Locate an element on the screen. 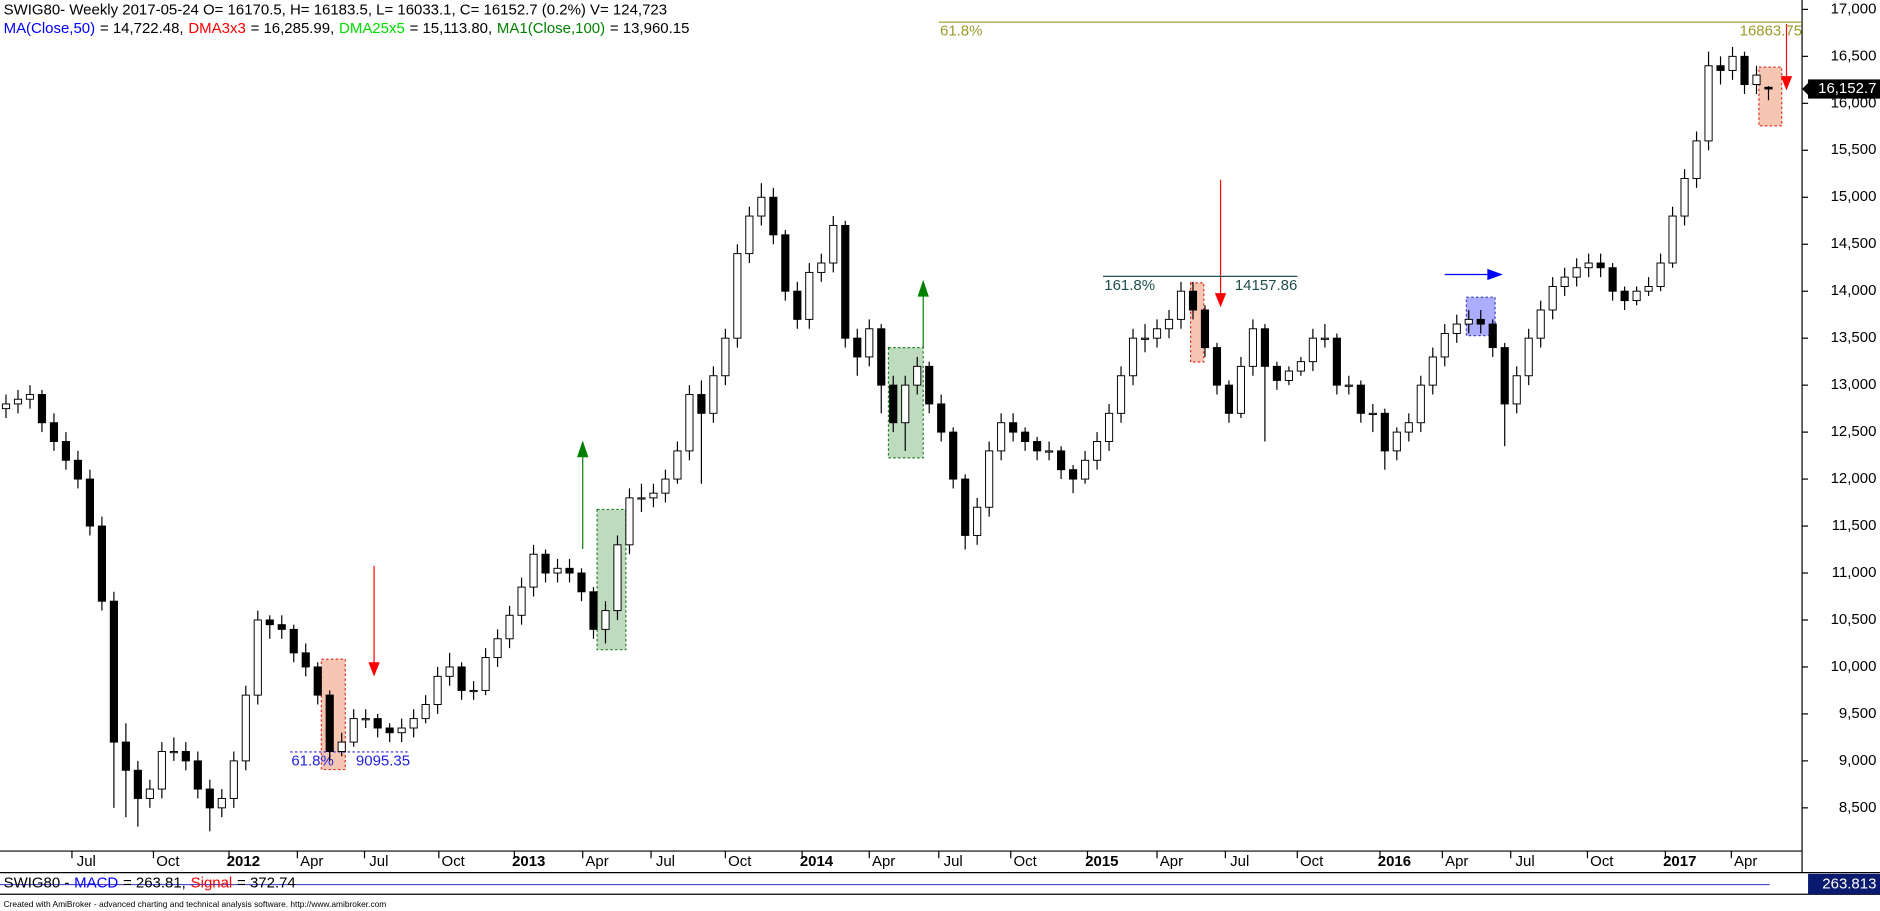  y-tick-label: 12,000 is located at coordinates (1854, 478).